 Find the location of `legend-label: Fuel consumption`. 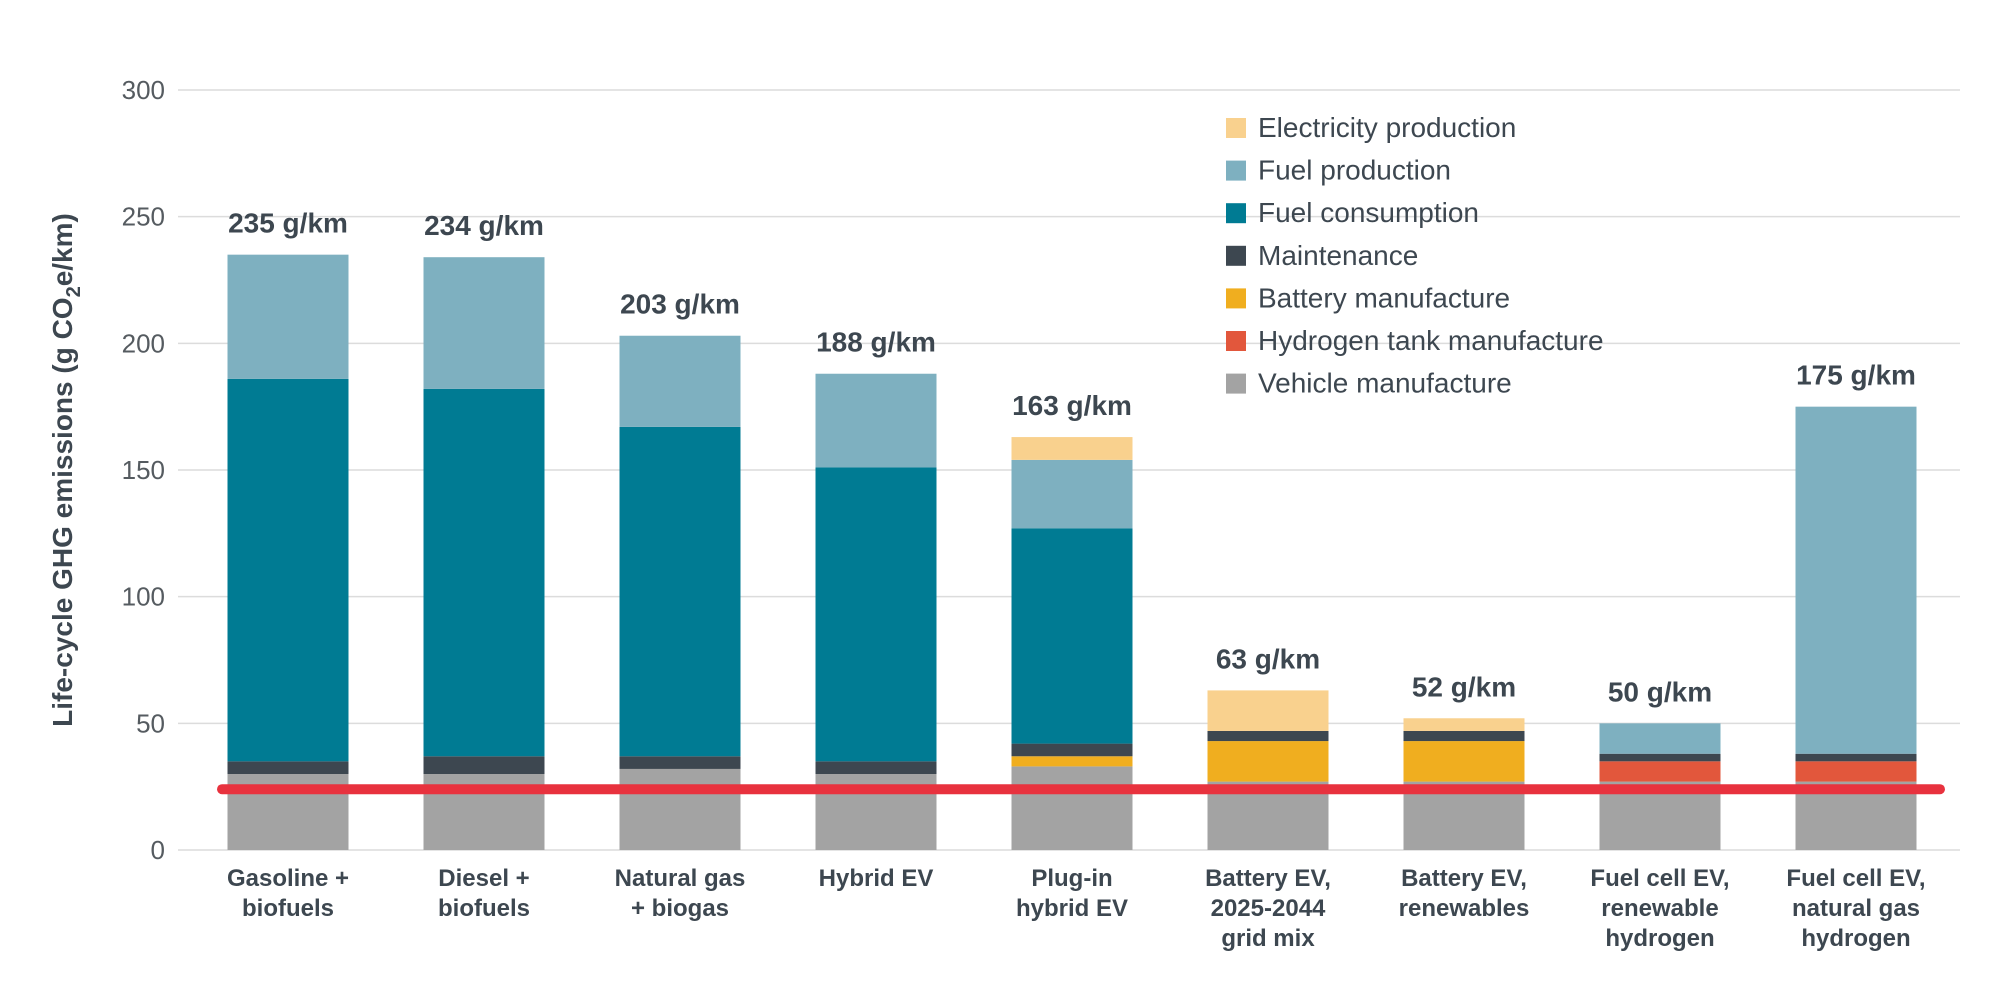

legend-label: Fuel consumption is located at coordinates (1368, 212).